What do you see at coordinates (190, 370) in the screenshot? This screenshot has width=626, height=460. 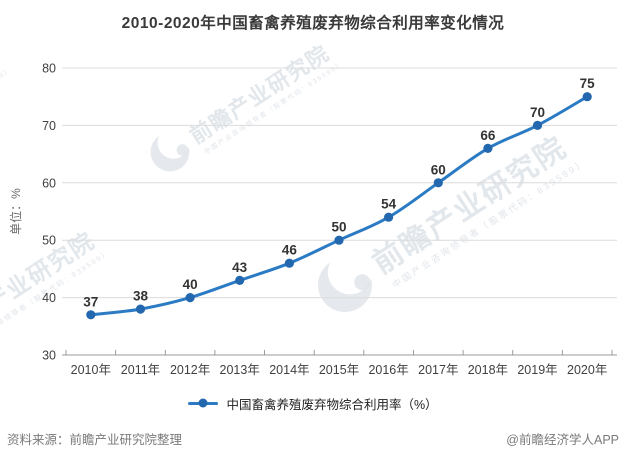 I see `x-axis-tick-label: 2012年` at bounding box center [190, 370].